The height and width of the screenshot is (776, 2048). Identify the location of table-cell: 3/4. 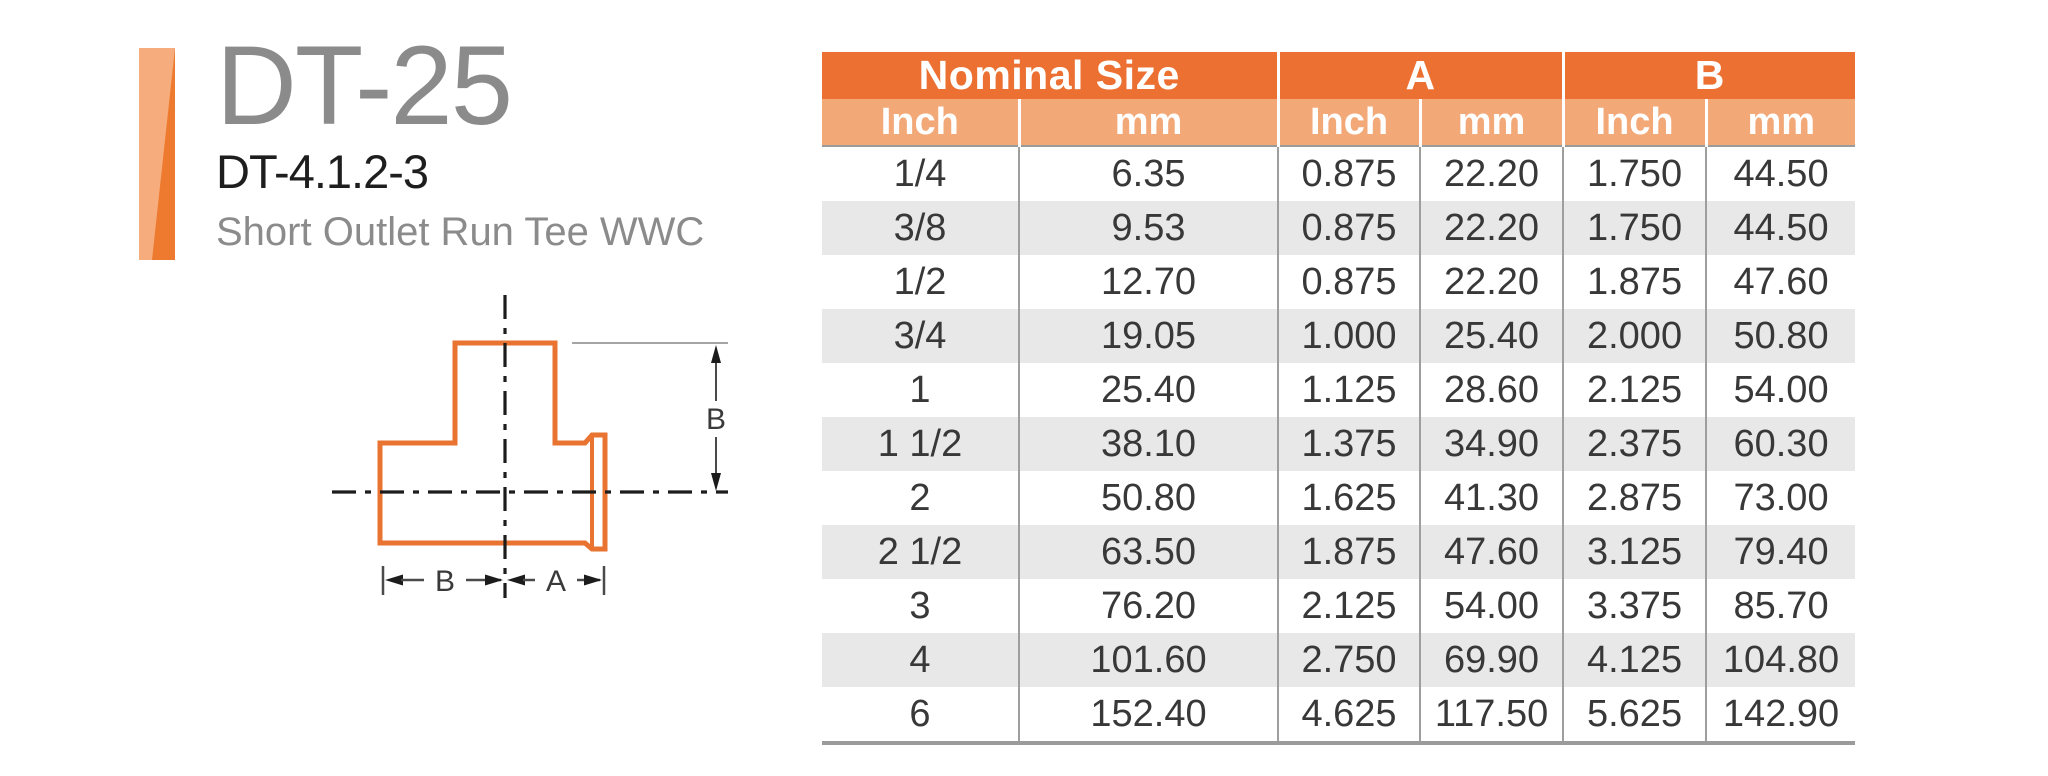
(920, 336).